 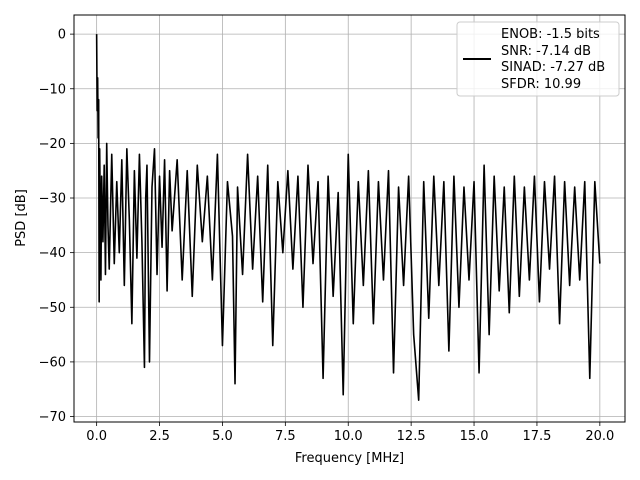 I want to click on legend-entry-sfdr: SFDR: 10.99, so click(x=541, y=84).